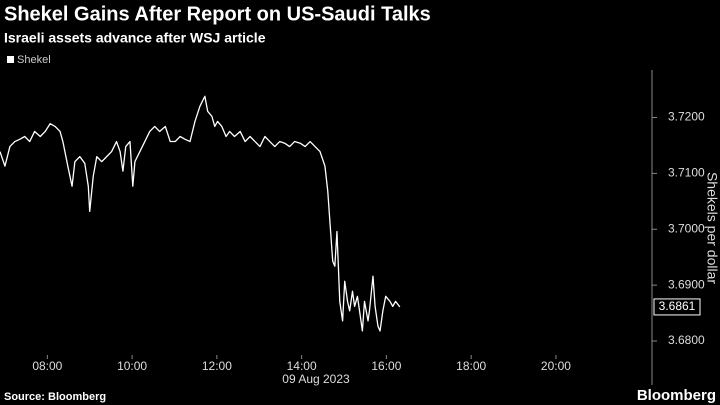  What do you see at coordinates (386, 366) in the screenshot?
I see `x-tick-label: 16:00` at bounding box center [386, 366].